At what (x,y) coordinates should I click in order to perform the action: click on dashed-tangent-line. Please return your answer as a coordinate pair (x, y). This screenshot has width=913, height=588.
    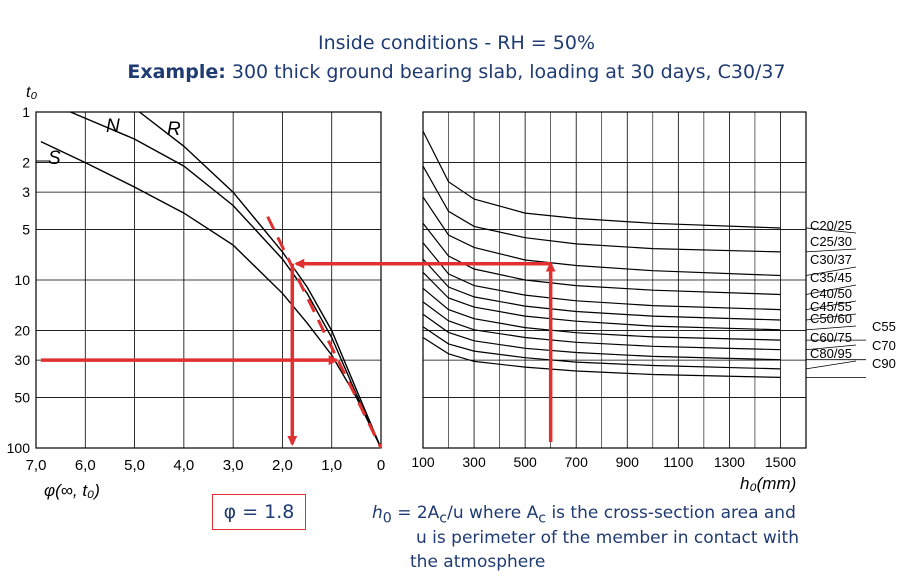
    Looking at the image, I should click on (324, 332).